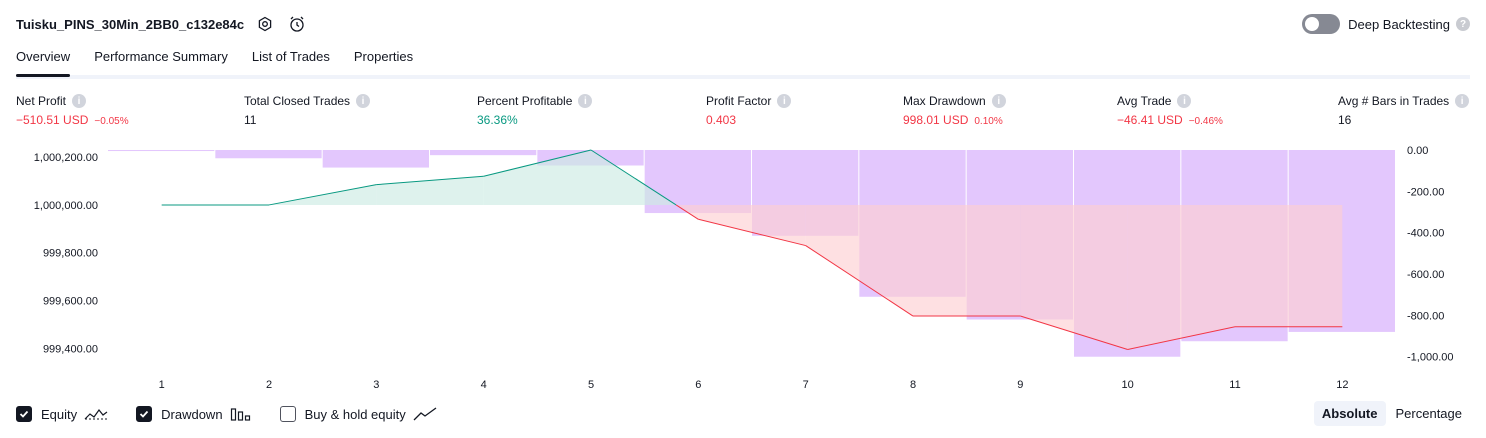  Describe the element at coordinates (66, 206) in the screenshot. I see `equity-axis-tick-label: 1,000,000.00` at that location.